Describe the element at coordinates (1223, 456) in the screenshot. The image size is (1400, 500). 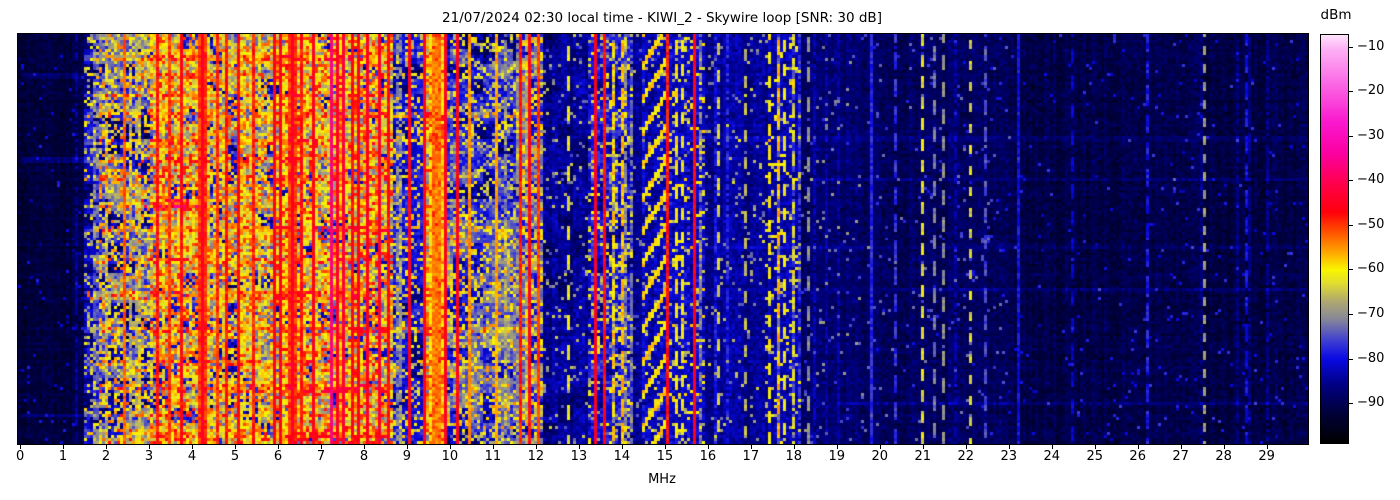
I see `x-tick-label: 28` at that location.